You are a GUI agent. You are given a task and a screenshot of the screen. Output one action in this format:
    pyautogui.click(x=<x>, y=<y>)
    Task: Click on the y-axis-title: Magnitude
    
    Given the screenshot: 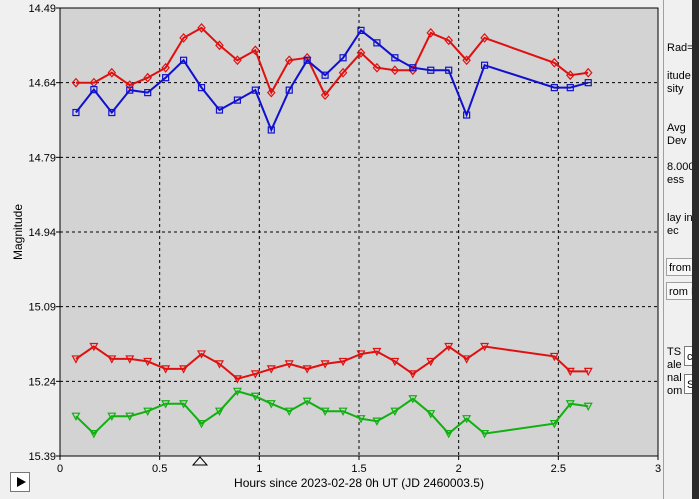 What is the action you would take?
    pyautogui.click(x=18, y=232)
    